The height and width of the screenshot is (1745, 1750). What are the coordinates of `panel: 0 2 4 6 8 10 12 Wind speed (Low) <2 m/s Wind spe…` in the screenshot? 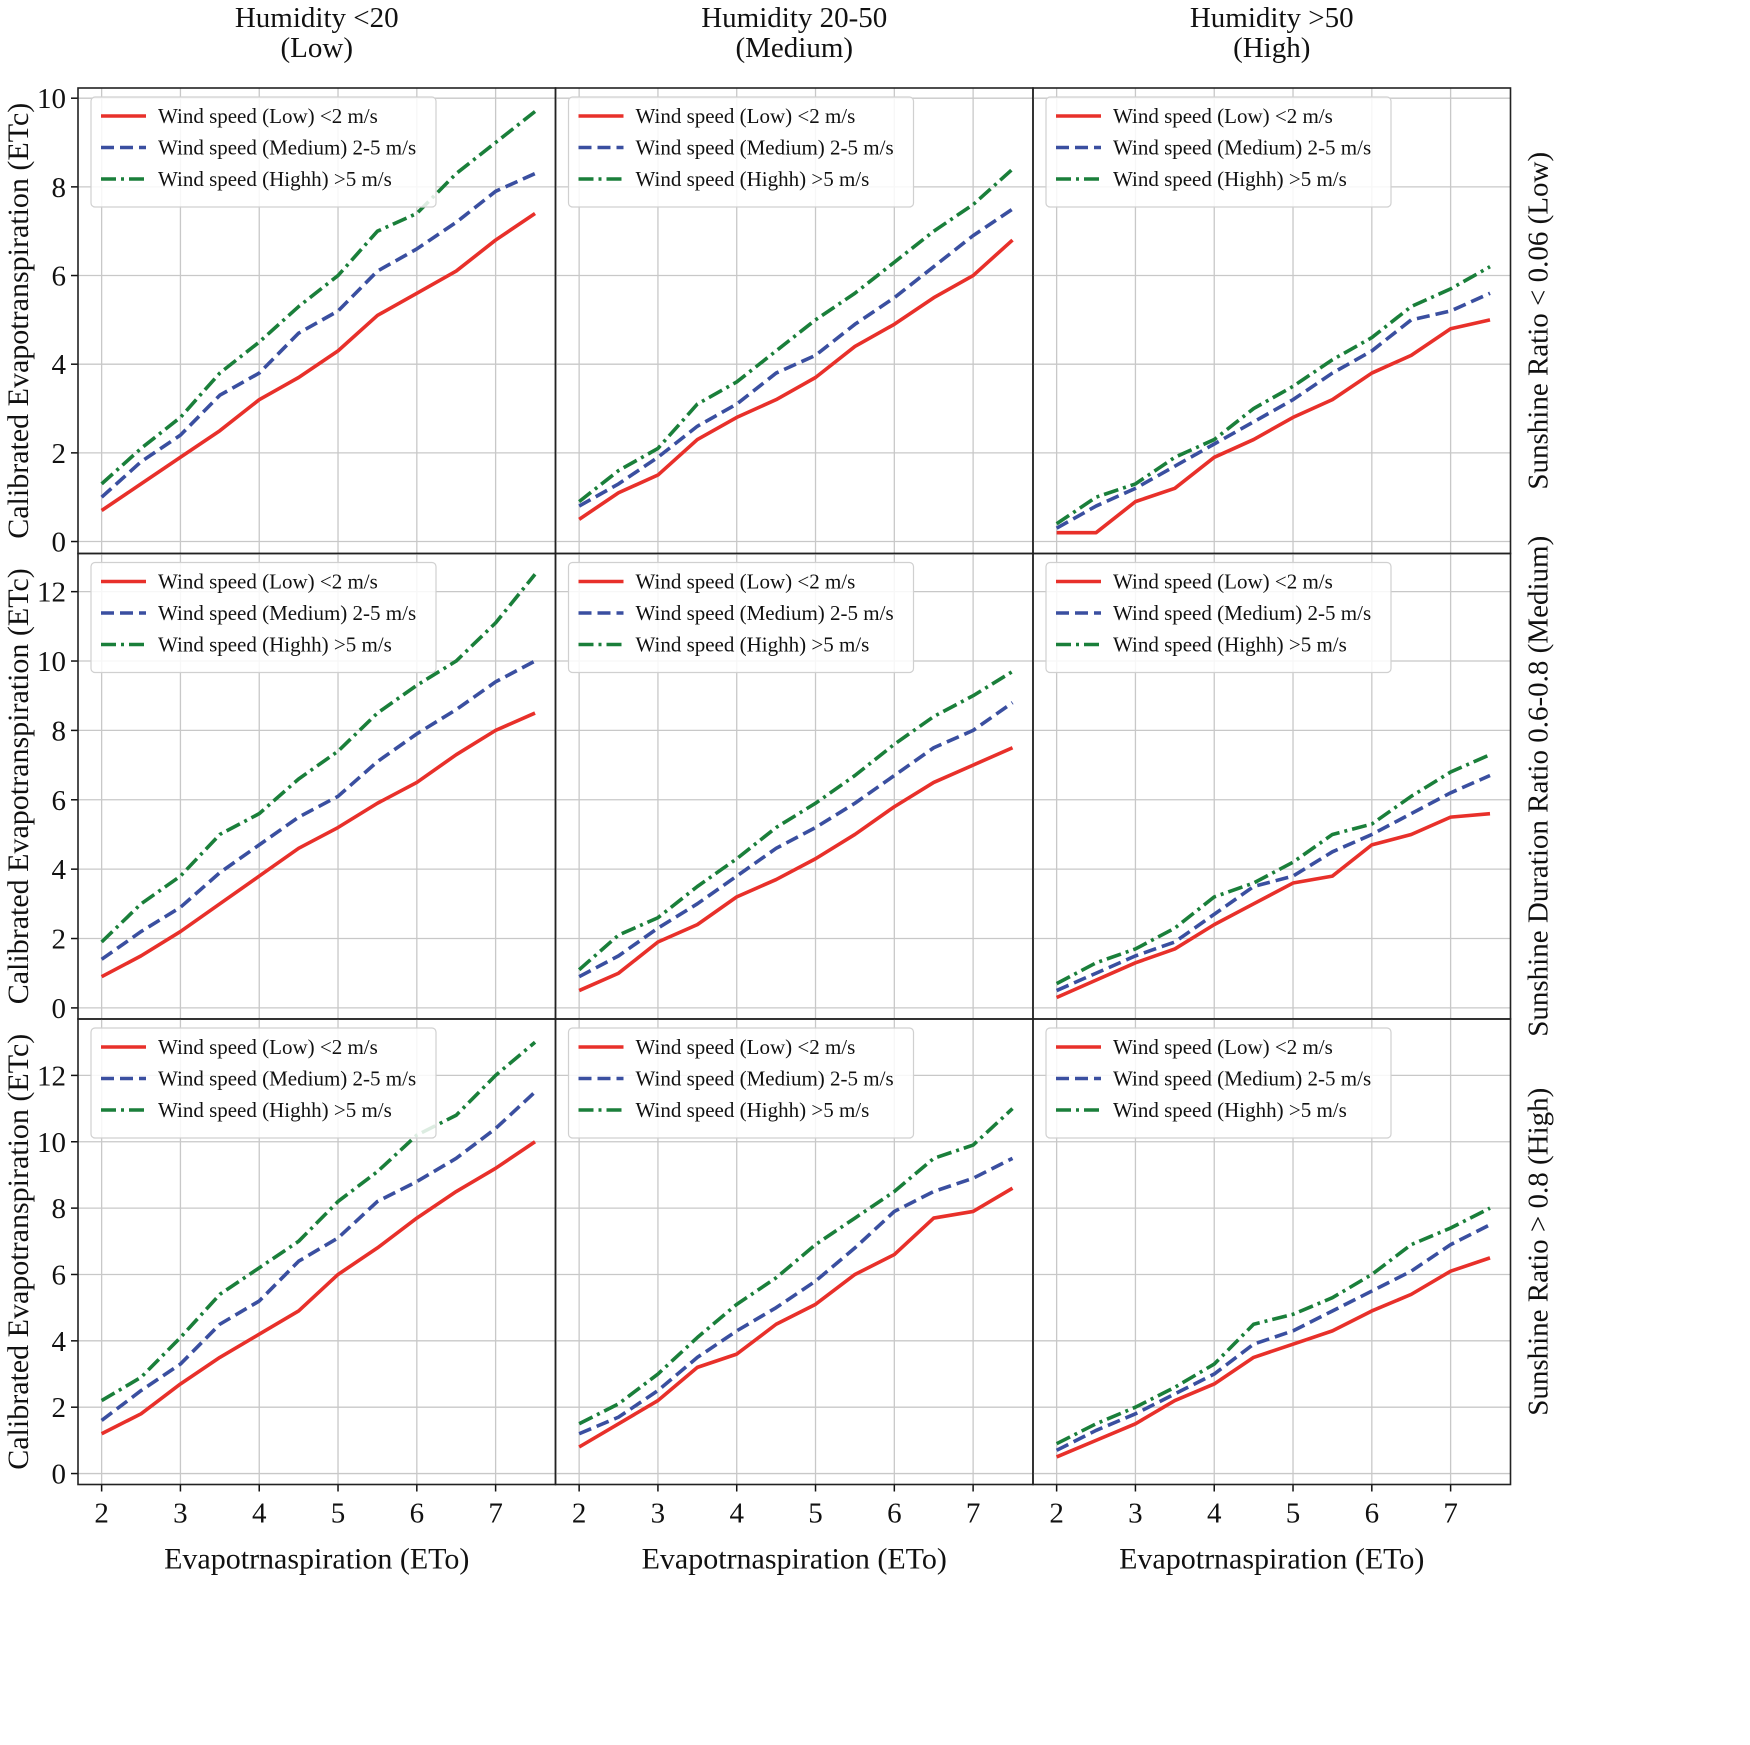 It's located at (279, 788).